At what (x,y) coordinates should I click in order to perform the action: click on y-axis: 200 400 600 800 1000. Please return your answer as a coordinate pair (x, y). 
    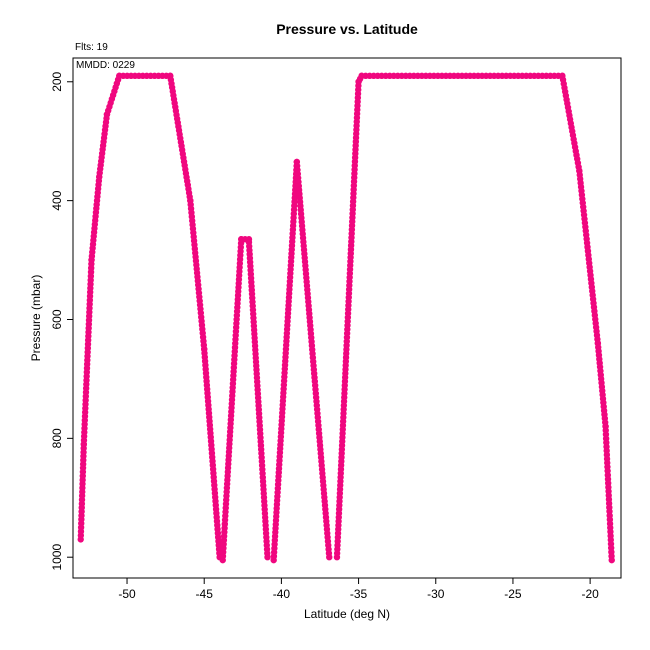
    Looking at the image, I should click on (61, 321).